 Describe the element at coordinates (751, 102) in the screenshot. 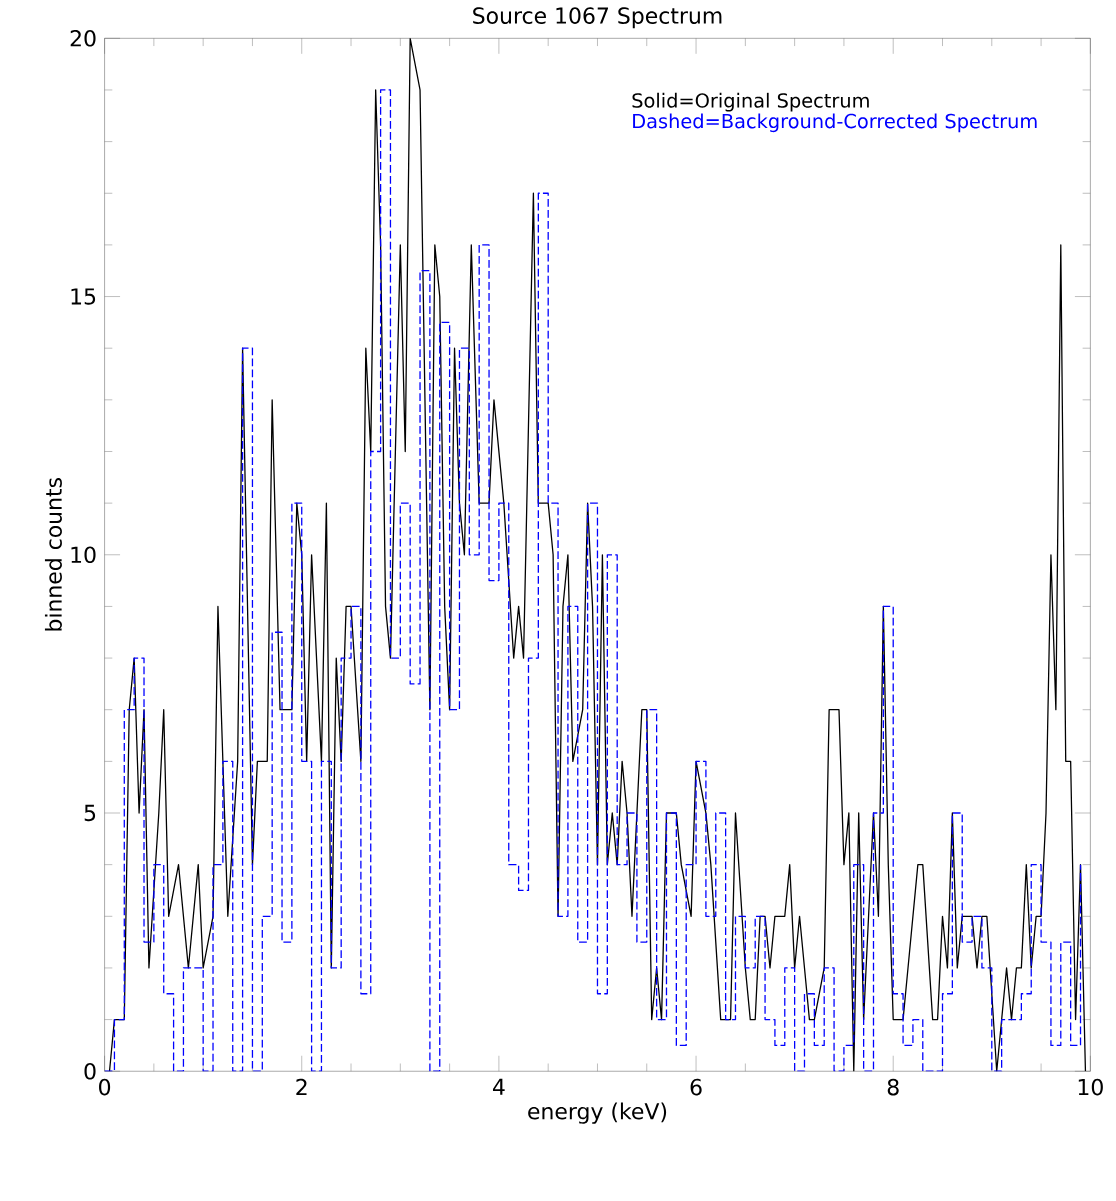

I see `text: Solid=Original Spectrum` at that location.